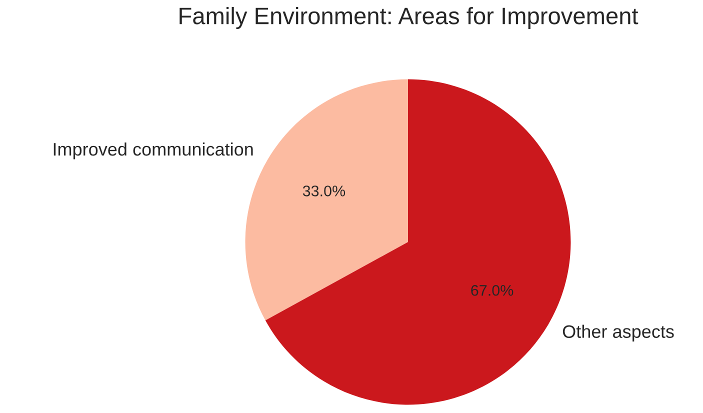 The image size is (703, 413). What do you see at coordinates (492, 290) in the screenshot?
I see `data-label: 67.0%` at bounding box center [492, 290].